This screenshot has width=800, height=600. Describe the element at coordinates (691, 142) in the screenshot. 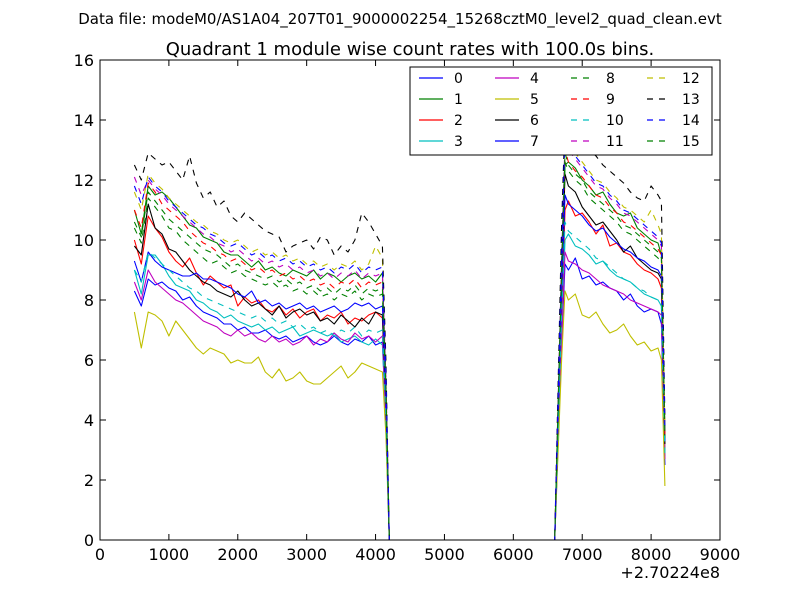

I see `legend-label: 15` at that location.